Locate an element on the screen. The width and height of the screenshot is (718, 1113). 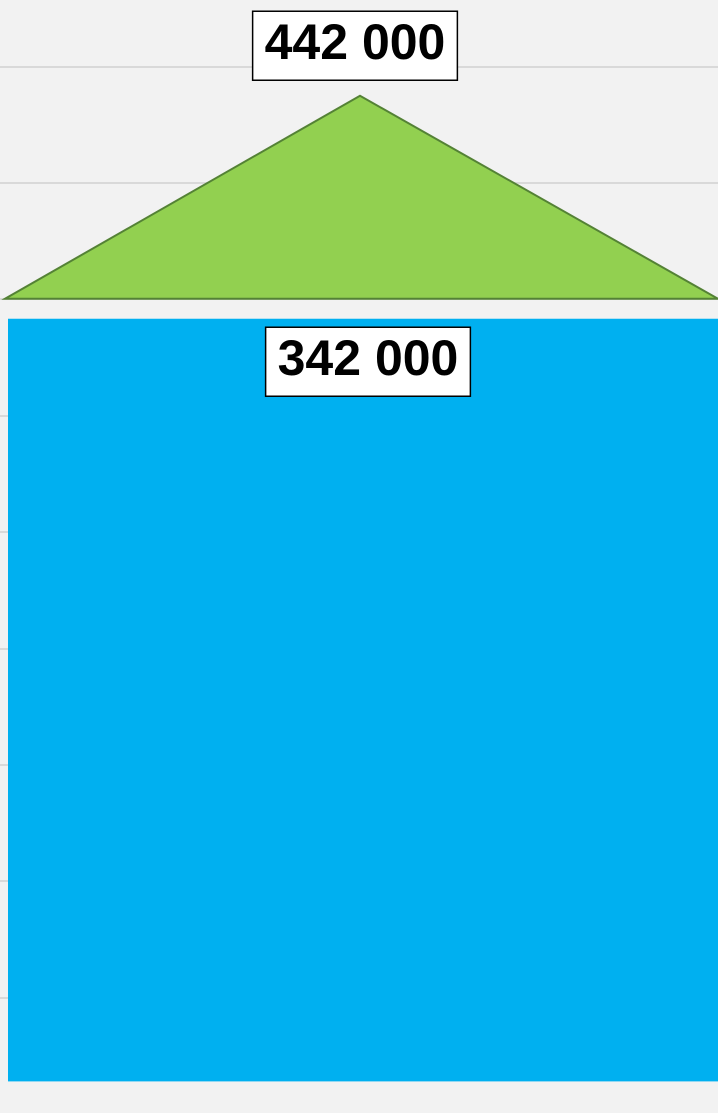
data-label: 442 000 is located at coordinates (355, 42).